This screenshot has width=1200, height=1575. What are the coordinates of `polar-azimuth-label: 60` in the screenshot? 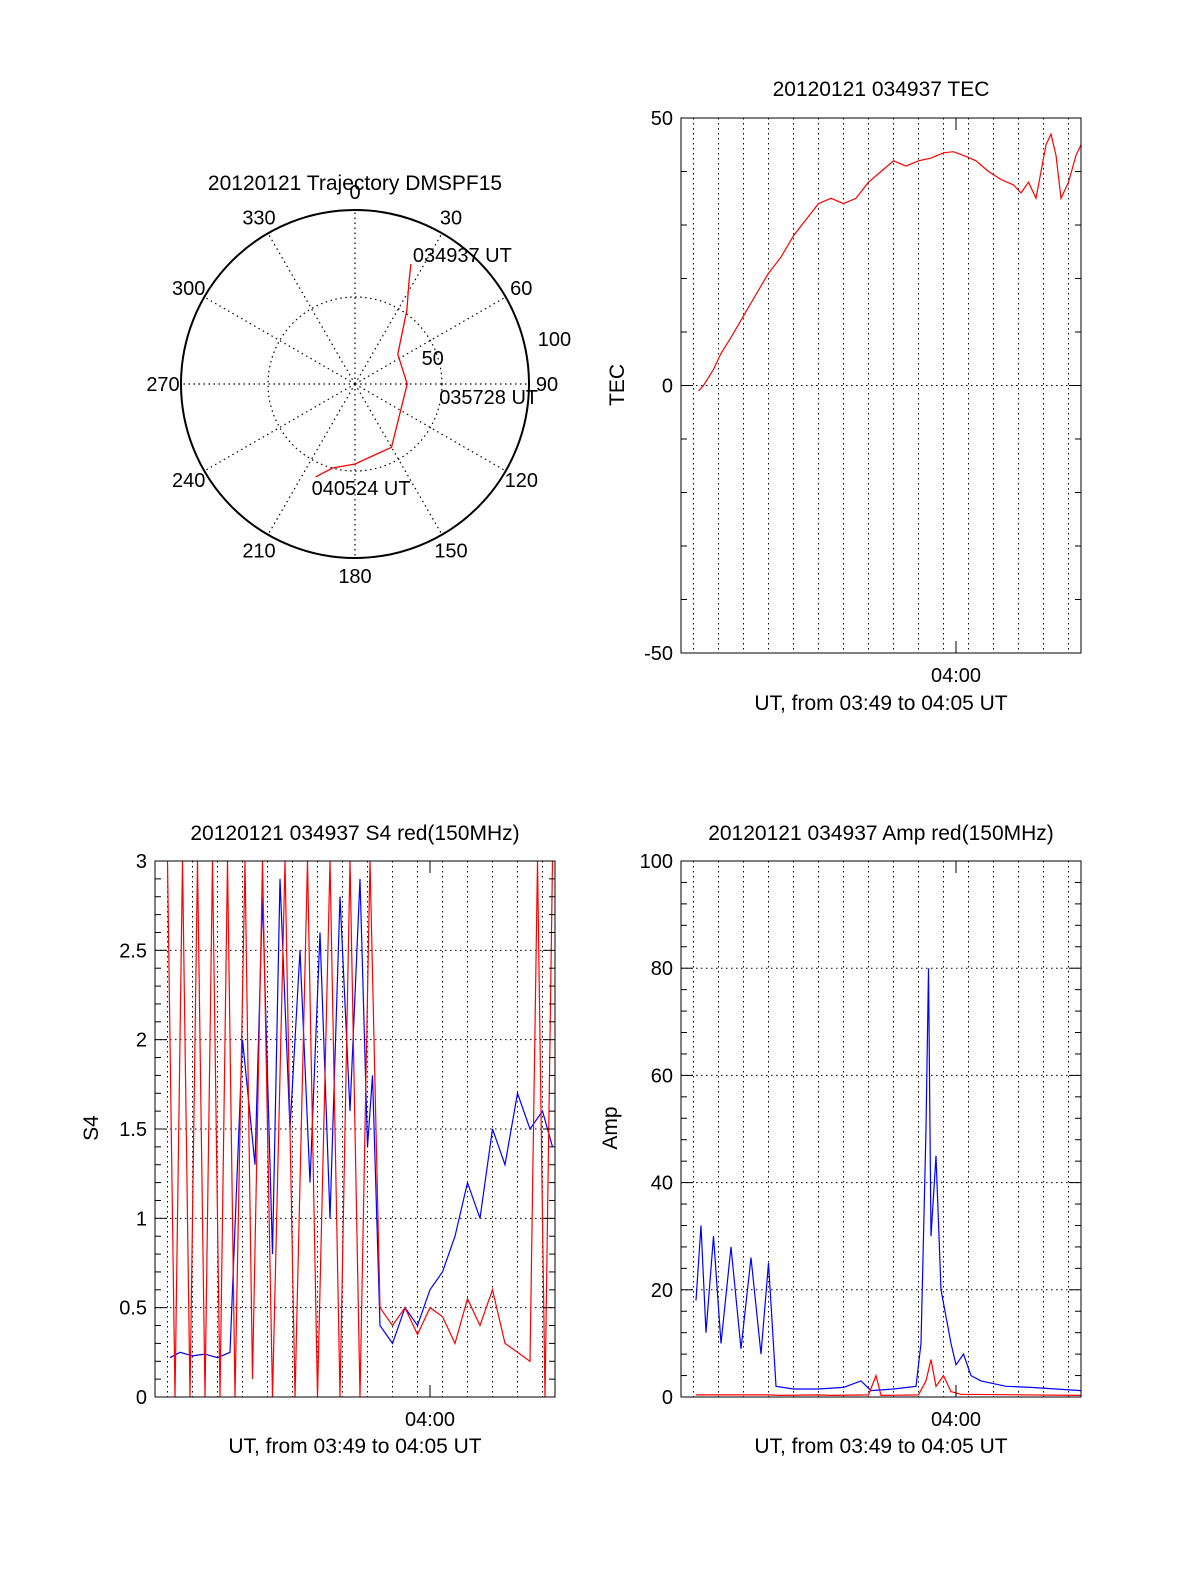 It's located at (521, 289).